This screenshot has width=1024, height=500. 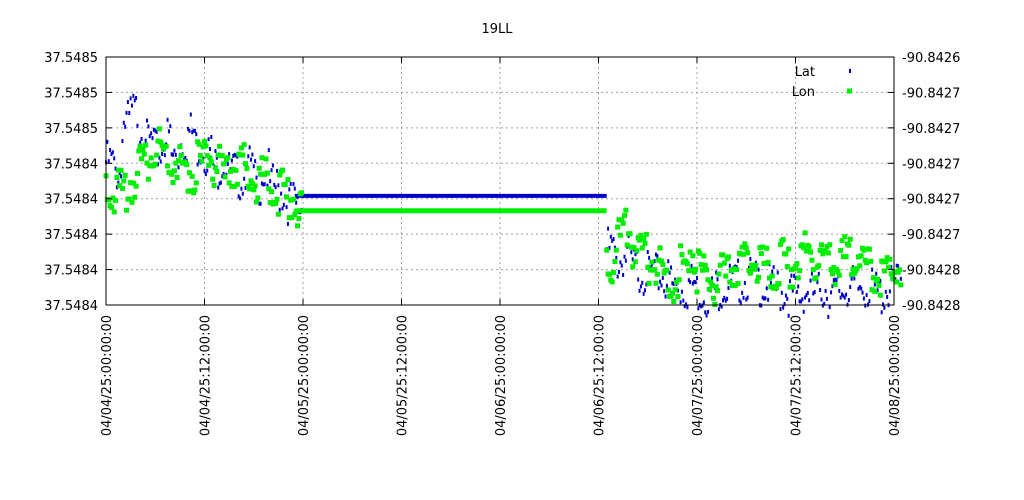 What do you see at coordinates (71, 93) in the screenshot?
I see `y-tick-label-left: 37.5485` at bounding box center [71, 93].